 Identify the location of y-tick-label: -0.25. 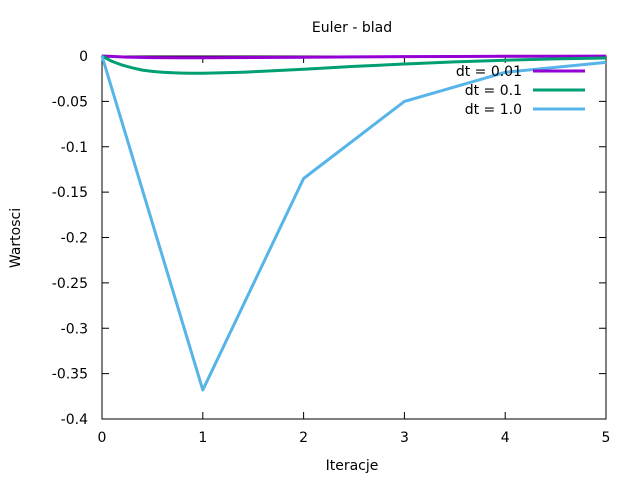
(70, 284).